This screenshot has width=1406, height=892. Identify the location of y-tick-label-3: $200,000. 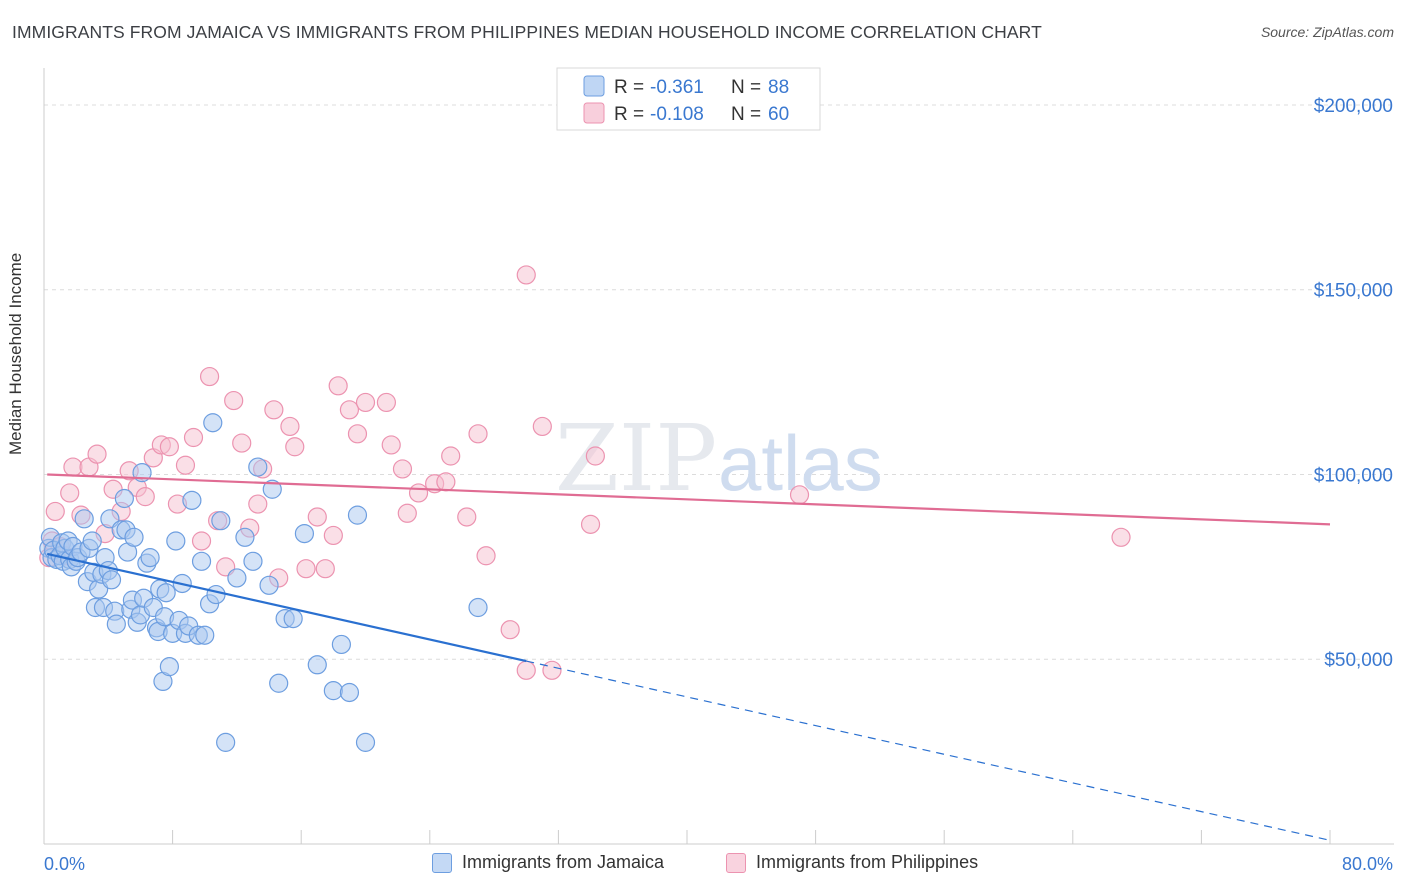
(1353, 106).